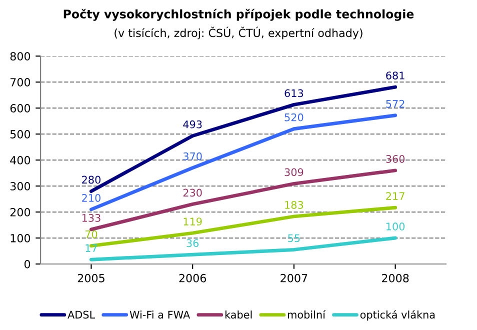 This screenshot has width=477, height=330. What do you see at coordinates (27, 264) in the screenshot?
I see `y-tick-label: 0` at bounding box center [27, 264].